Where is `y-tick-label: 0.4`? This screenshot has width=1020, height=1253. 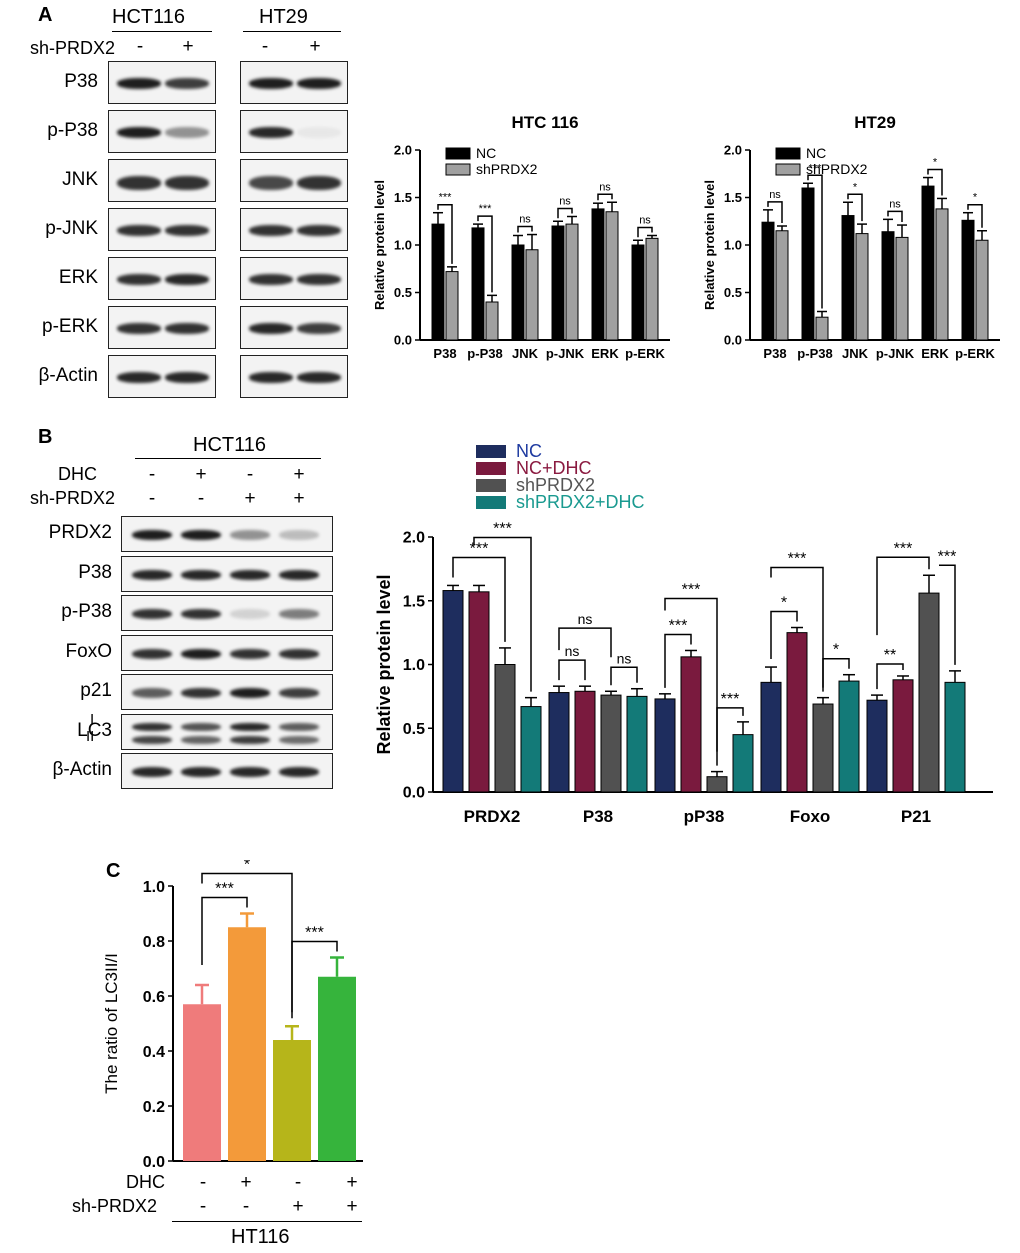 y-tick-label: 0.4 is located at coordinates (154, 1052).